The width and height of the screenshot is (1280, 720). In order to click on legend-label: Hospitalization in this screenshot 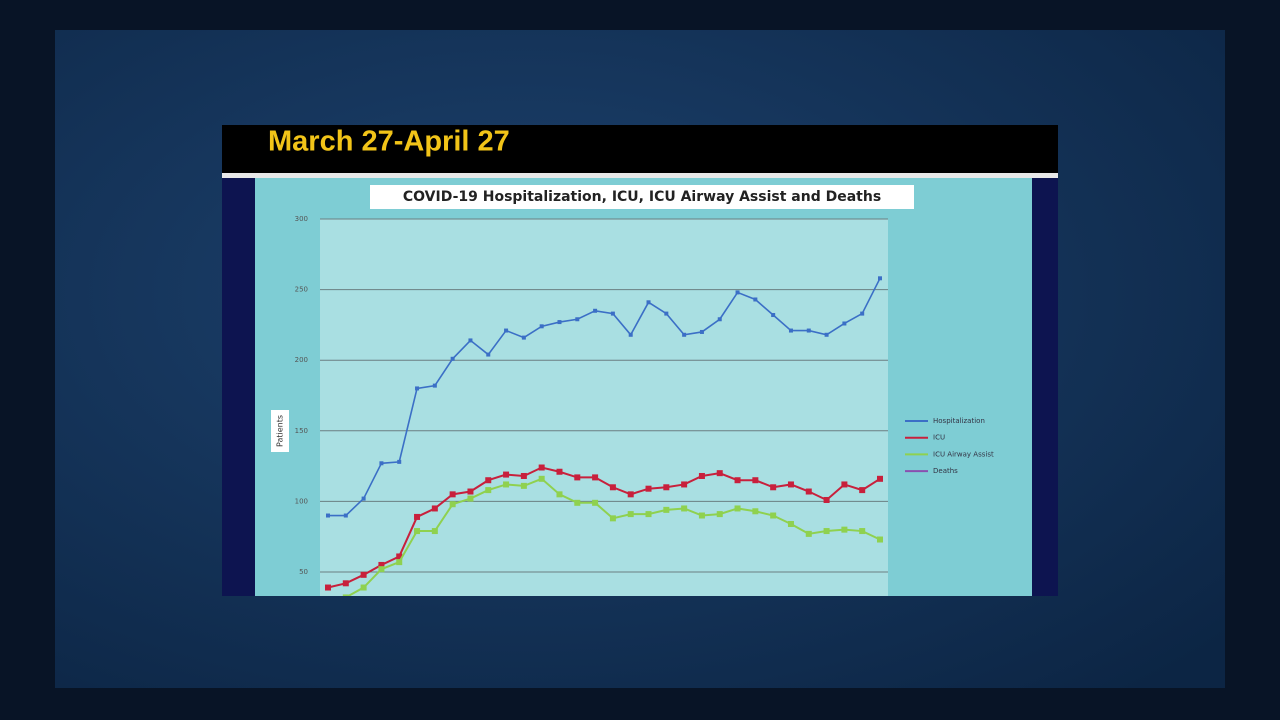, I will do `click(959, 421)`.